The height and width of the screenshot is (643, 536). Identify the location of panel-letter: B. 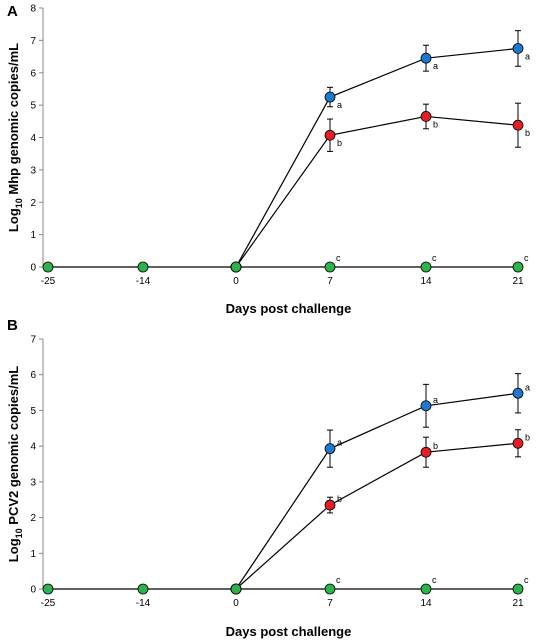
(12, 325).